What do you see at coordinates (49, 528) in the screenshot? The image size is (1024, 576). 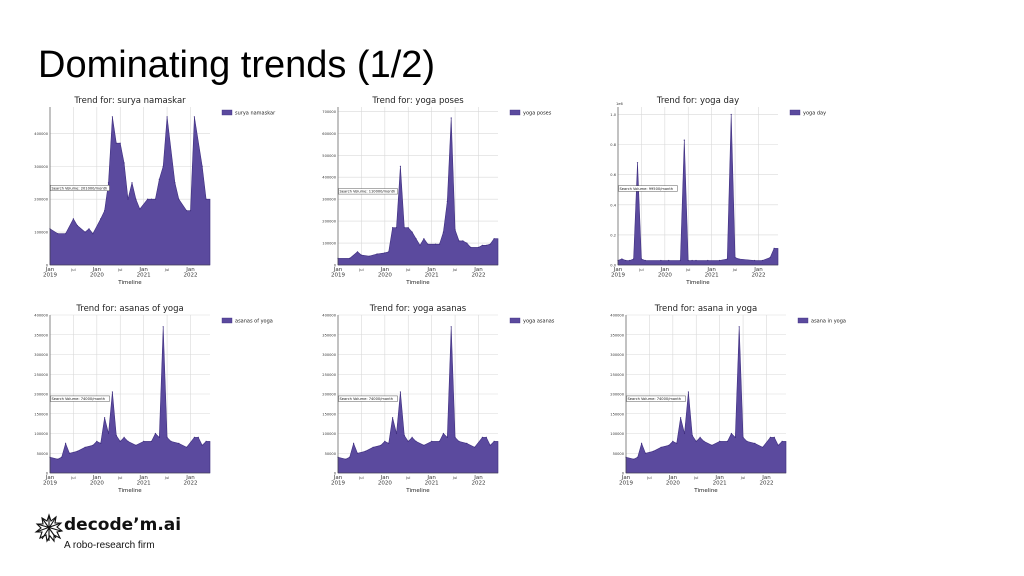 I see `brain-logo-icon` at bounding box center [49, 528].